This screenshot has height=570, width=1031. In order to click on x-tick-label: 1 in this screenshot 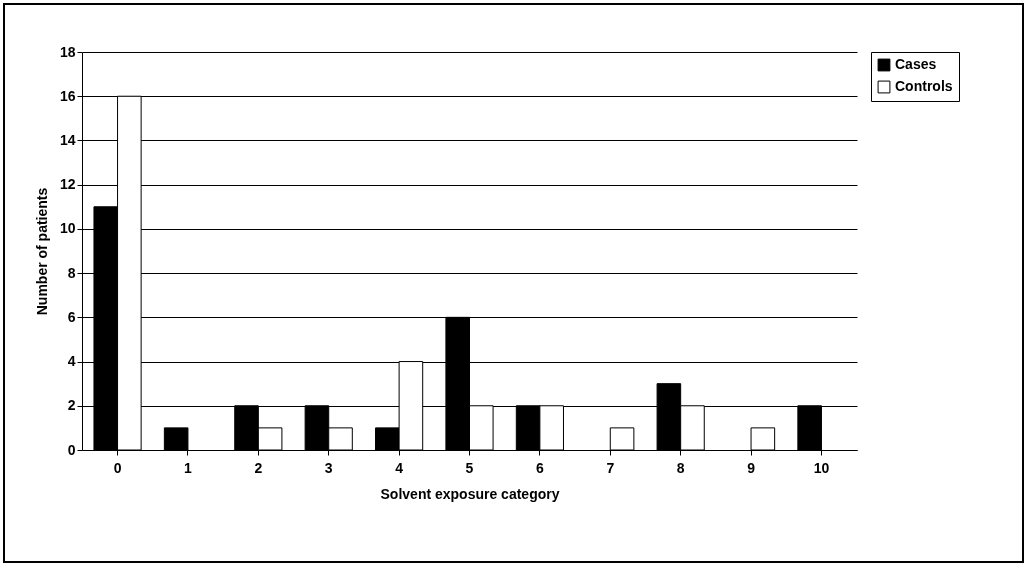, I will do `click(188, 467)`.